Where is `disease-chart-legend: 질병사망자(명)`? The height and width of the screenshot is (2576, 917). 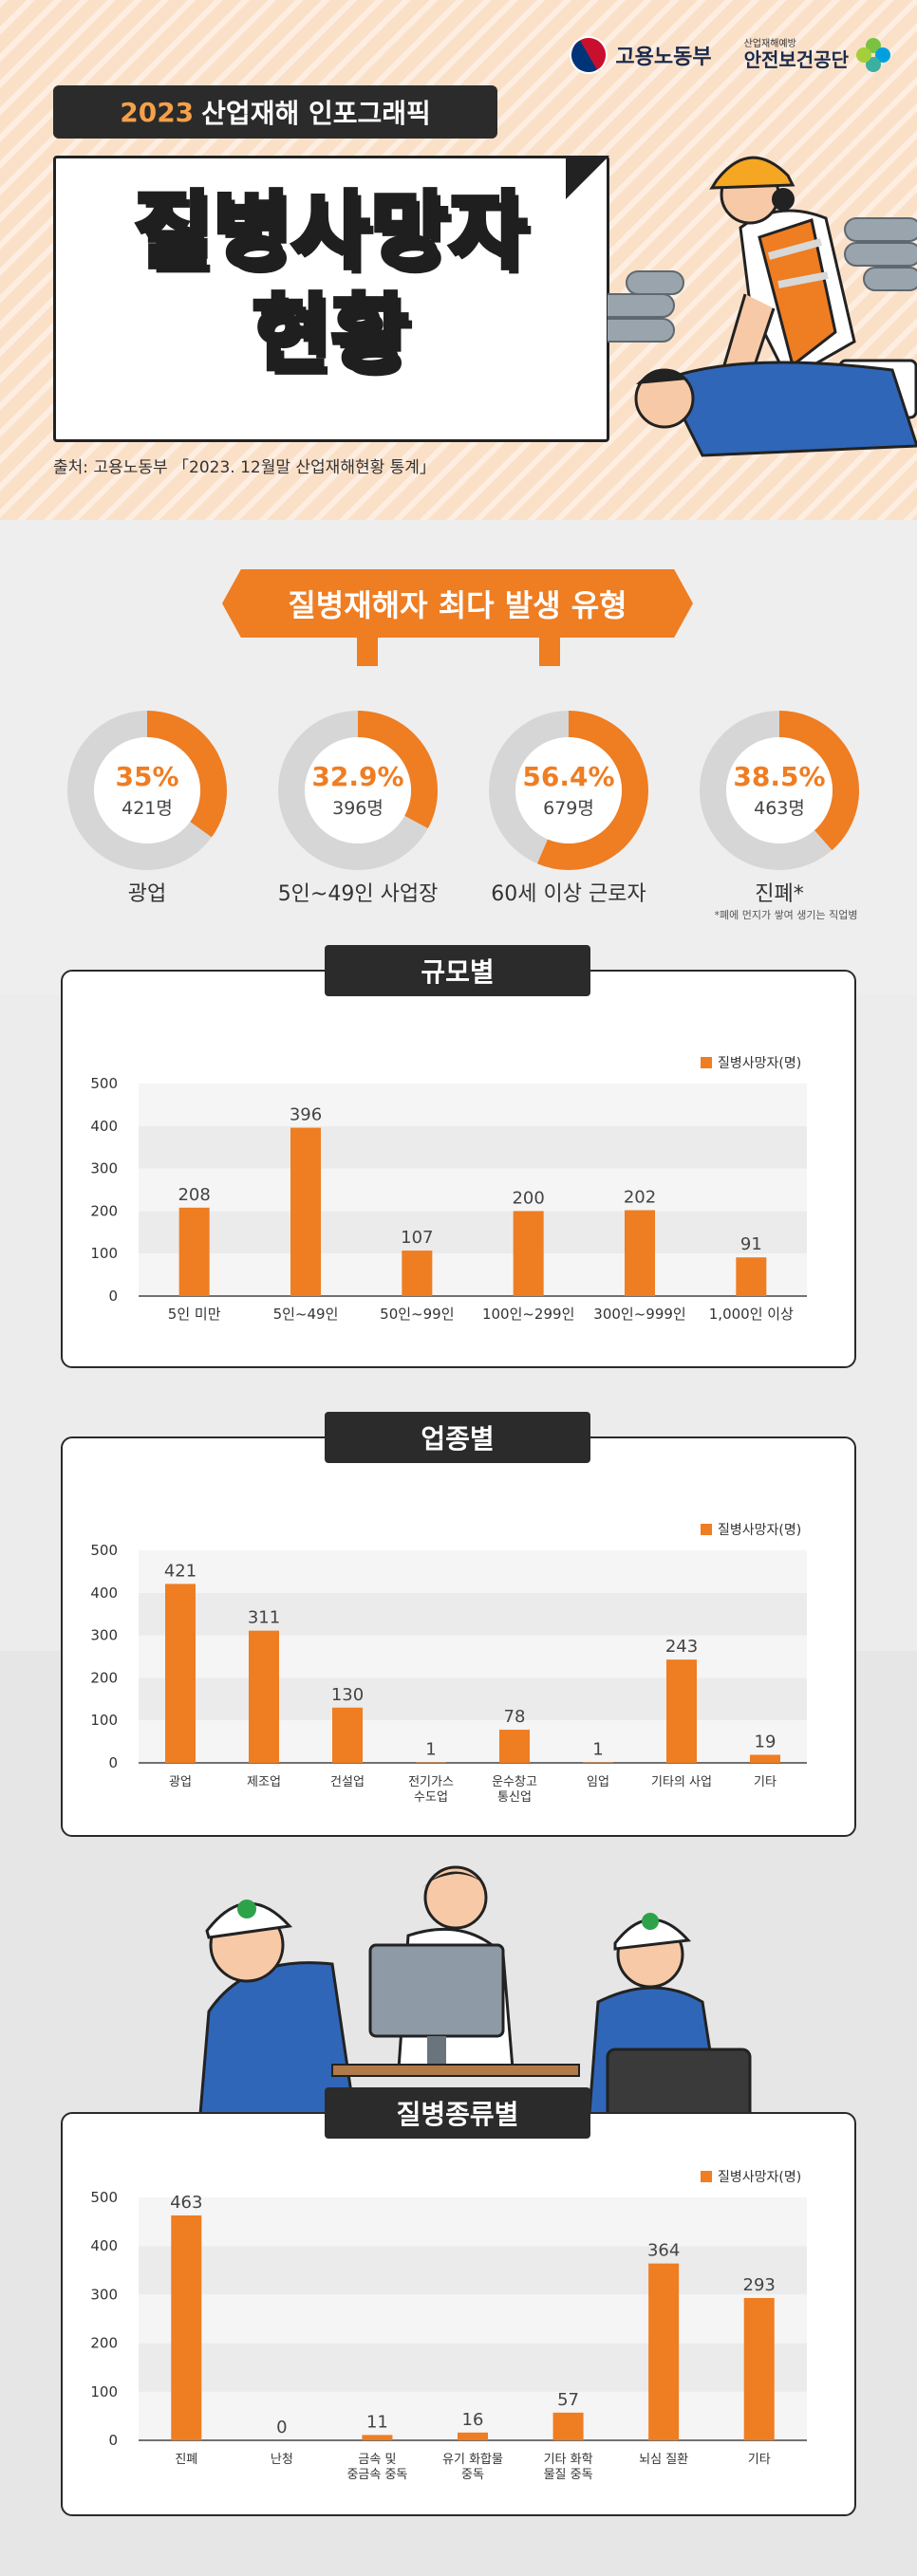
disease-chart-legend: 질병사망자(명) is located at coordinates (751, 2176).